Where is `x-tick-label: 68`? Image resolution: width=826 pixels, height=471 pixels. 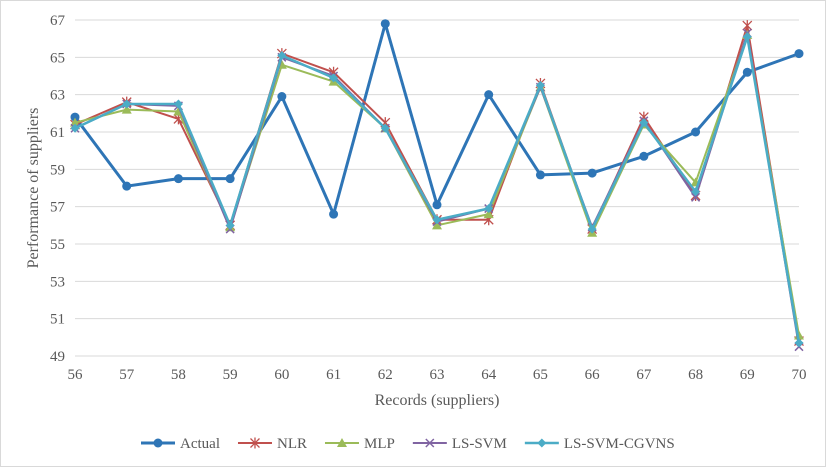
x-tick-label: 68 is located at coordinates (695, 375).